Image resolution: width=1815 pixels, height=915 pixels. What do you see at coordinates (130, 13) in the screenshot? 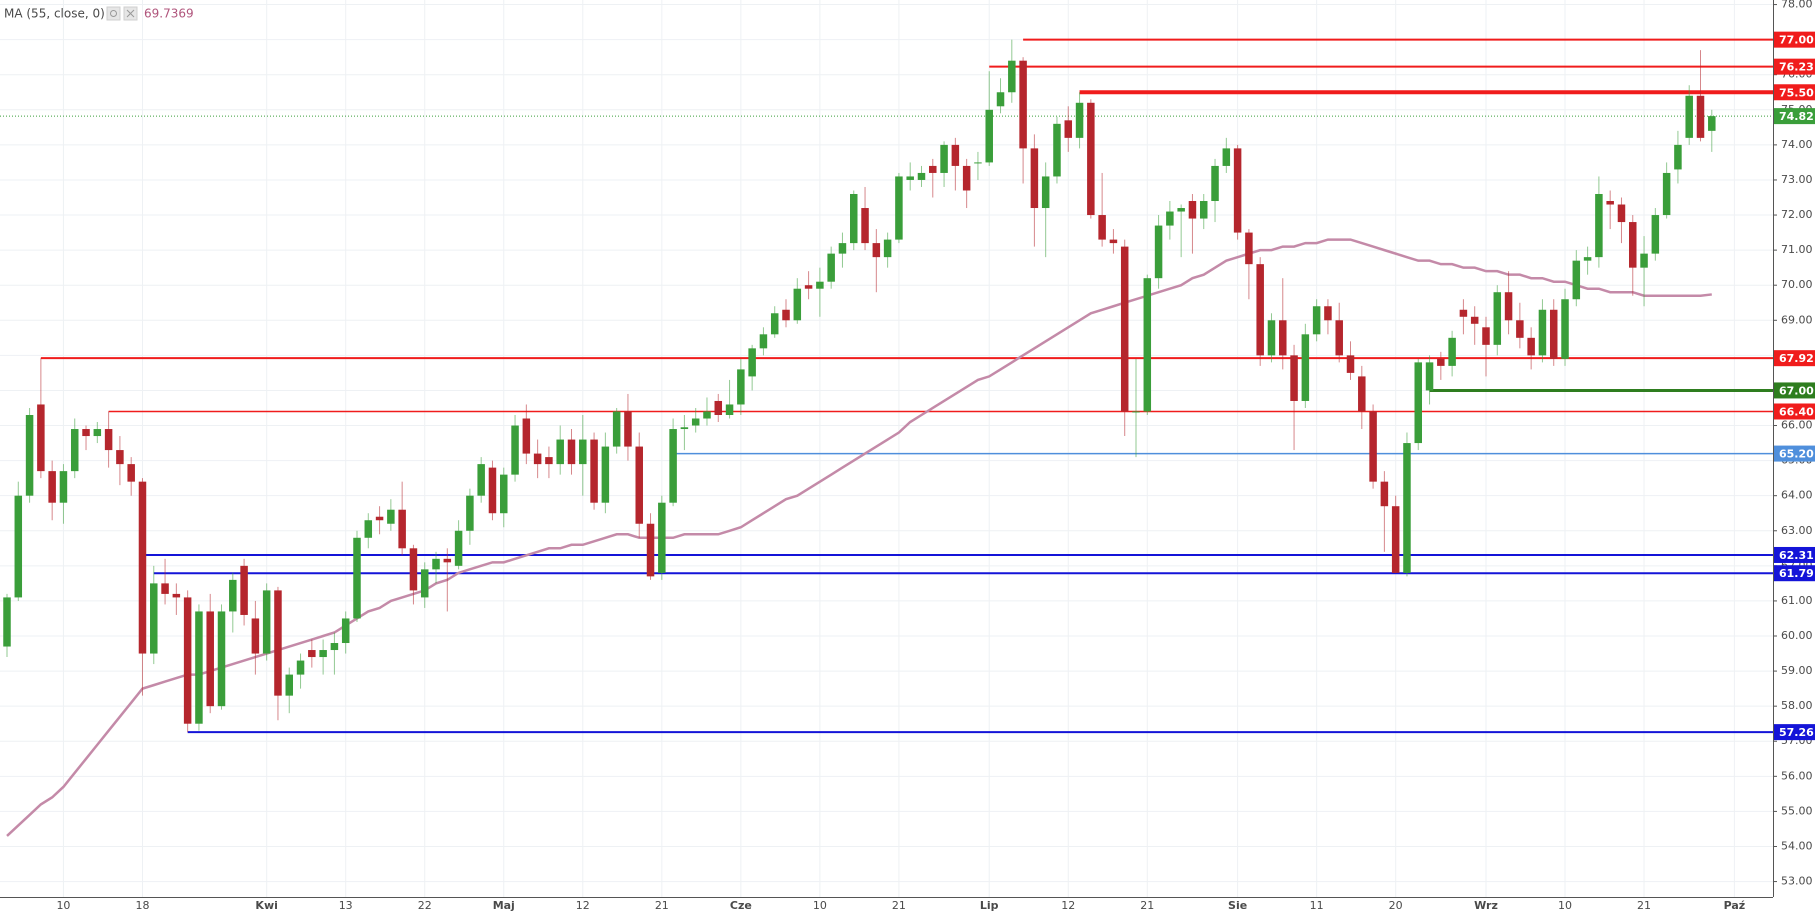
I see `close-glyph` at bounding box center [130, 13].